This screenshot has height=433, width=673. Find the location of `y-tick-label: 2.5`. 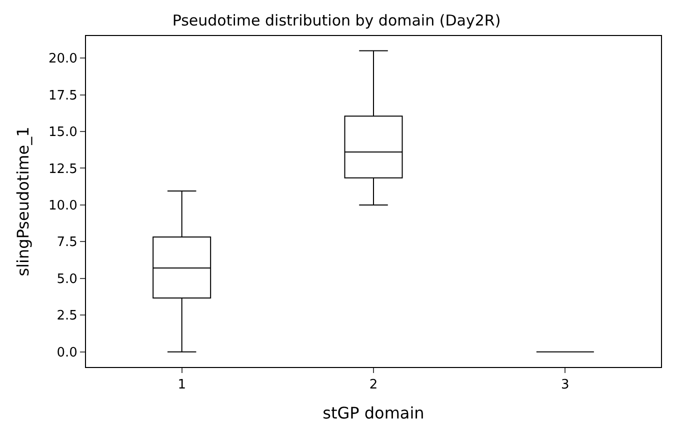

y-tick-label: 2.5 is located at coordinates (67, 316).